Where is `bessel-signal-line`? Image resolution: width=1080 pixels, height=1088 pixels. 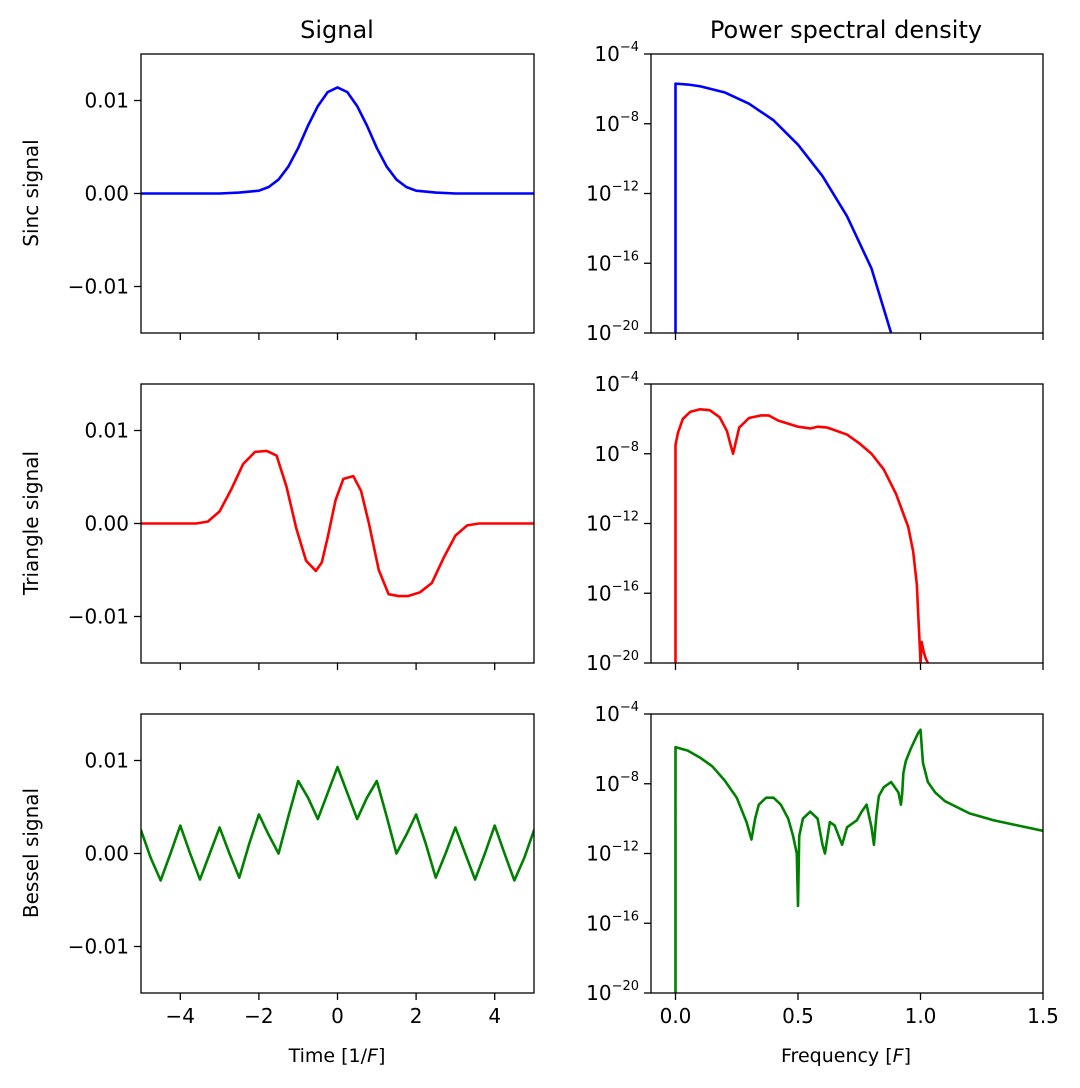
bessel-signal-line is located at coordinates (337, 823).